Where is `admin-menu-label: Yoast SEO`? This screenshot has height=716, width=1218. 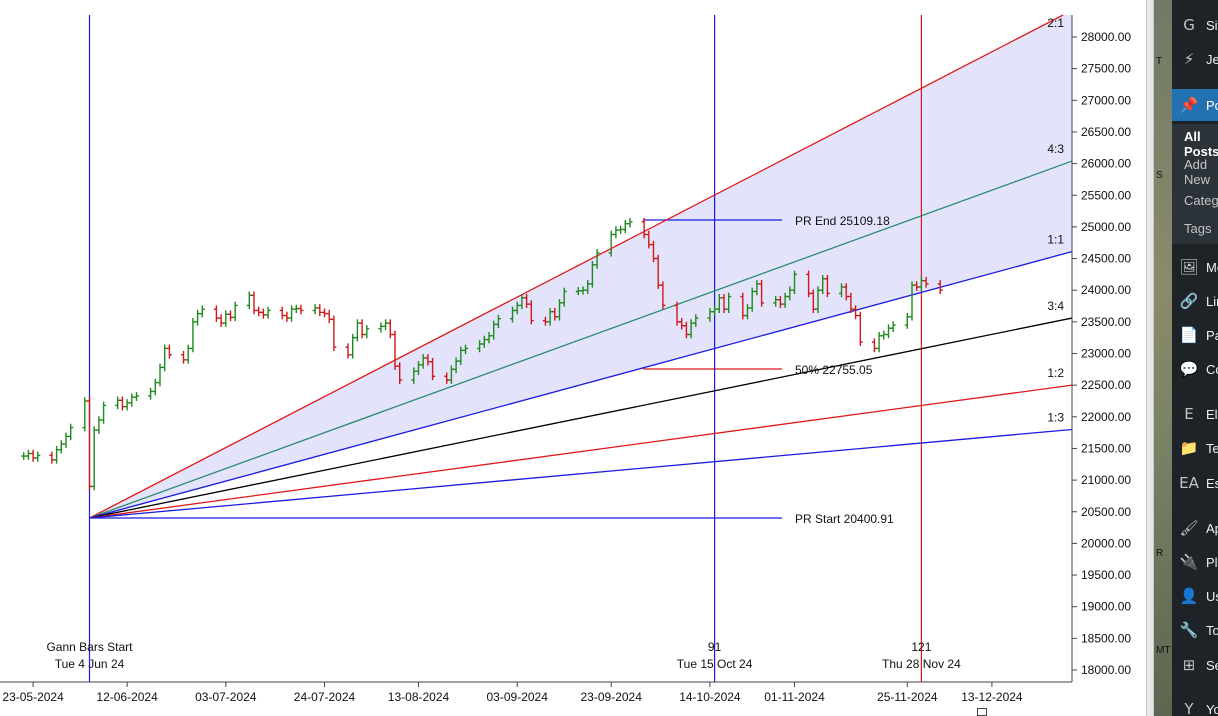 admin-menu-label: Yoast SEO is located at coordinates (1212, 708).